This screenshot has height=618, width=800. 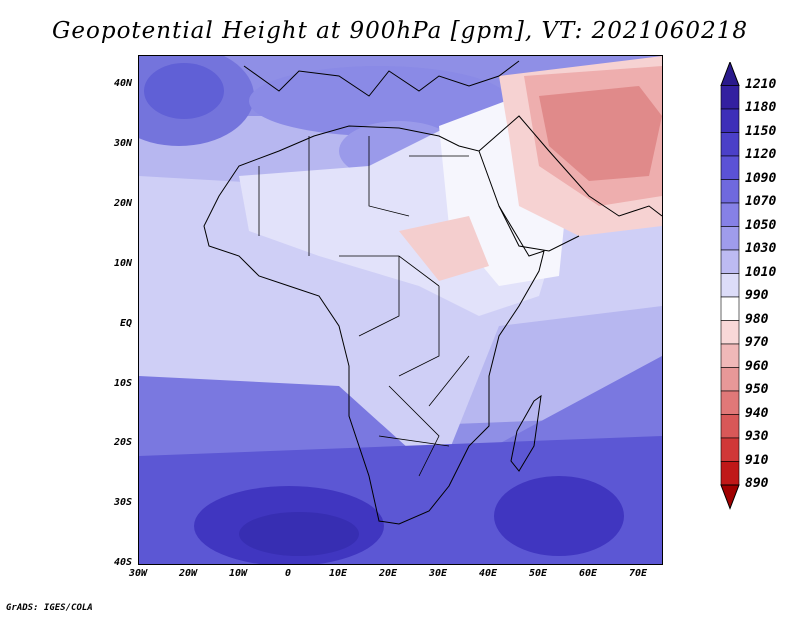 I want to click on country-borders, so click(x=364, y=306).